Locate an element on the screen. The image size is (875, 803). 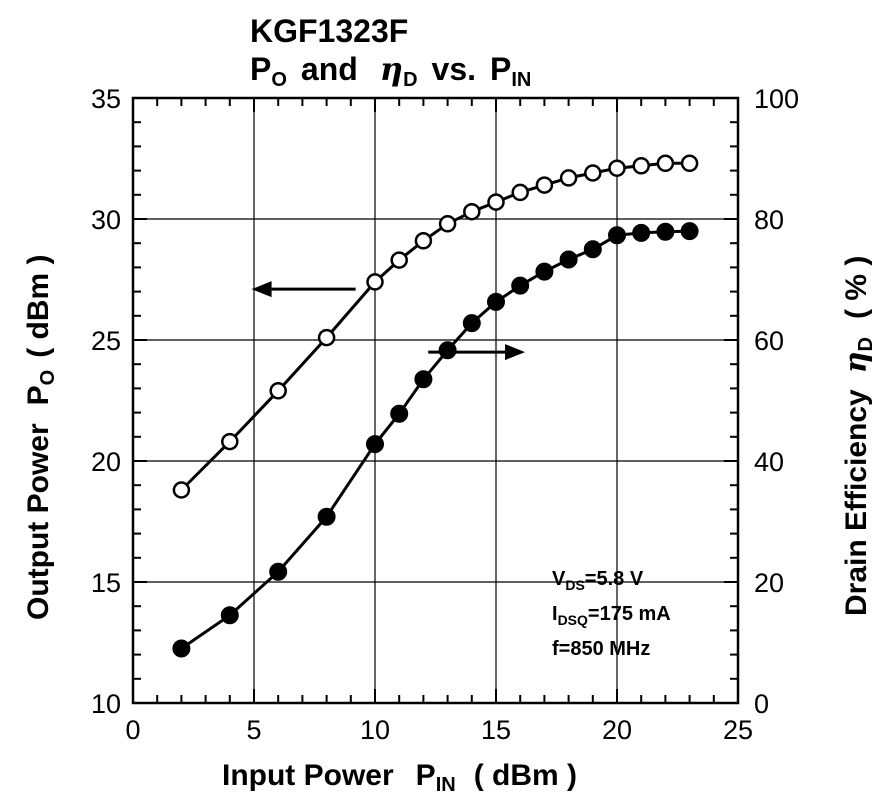
title-eta-symbol: η is located at coordinates (391, 69).